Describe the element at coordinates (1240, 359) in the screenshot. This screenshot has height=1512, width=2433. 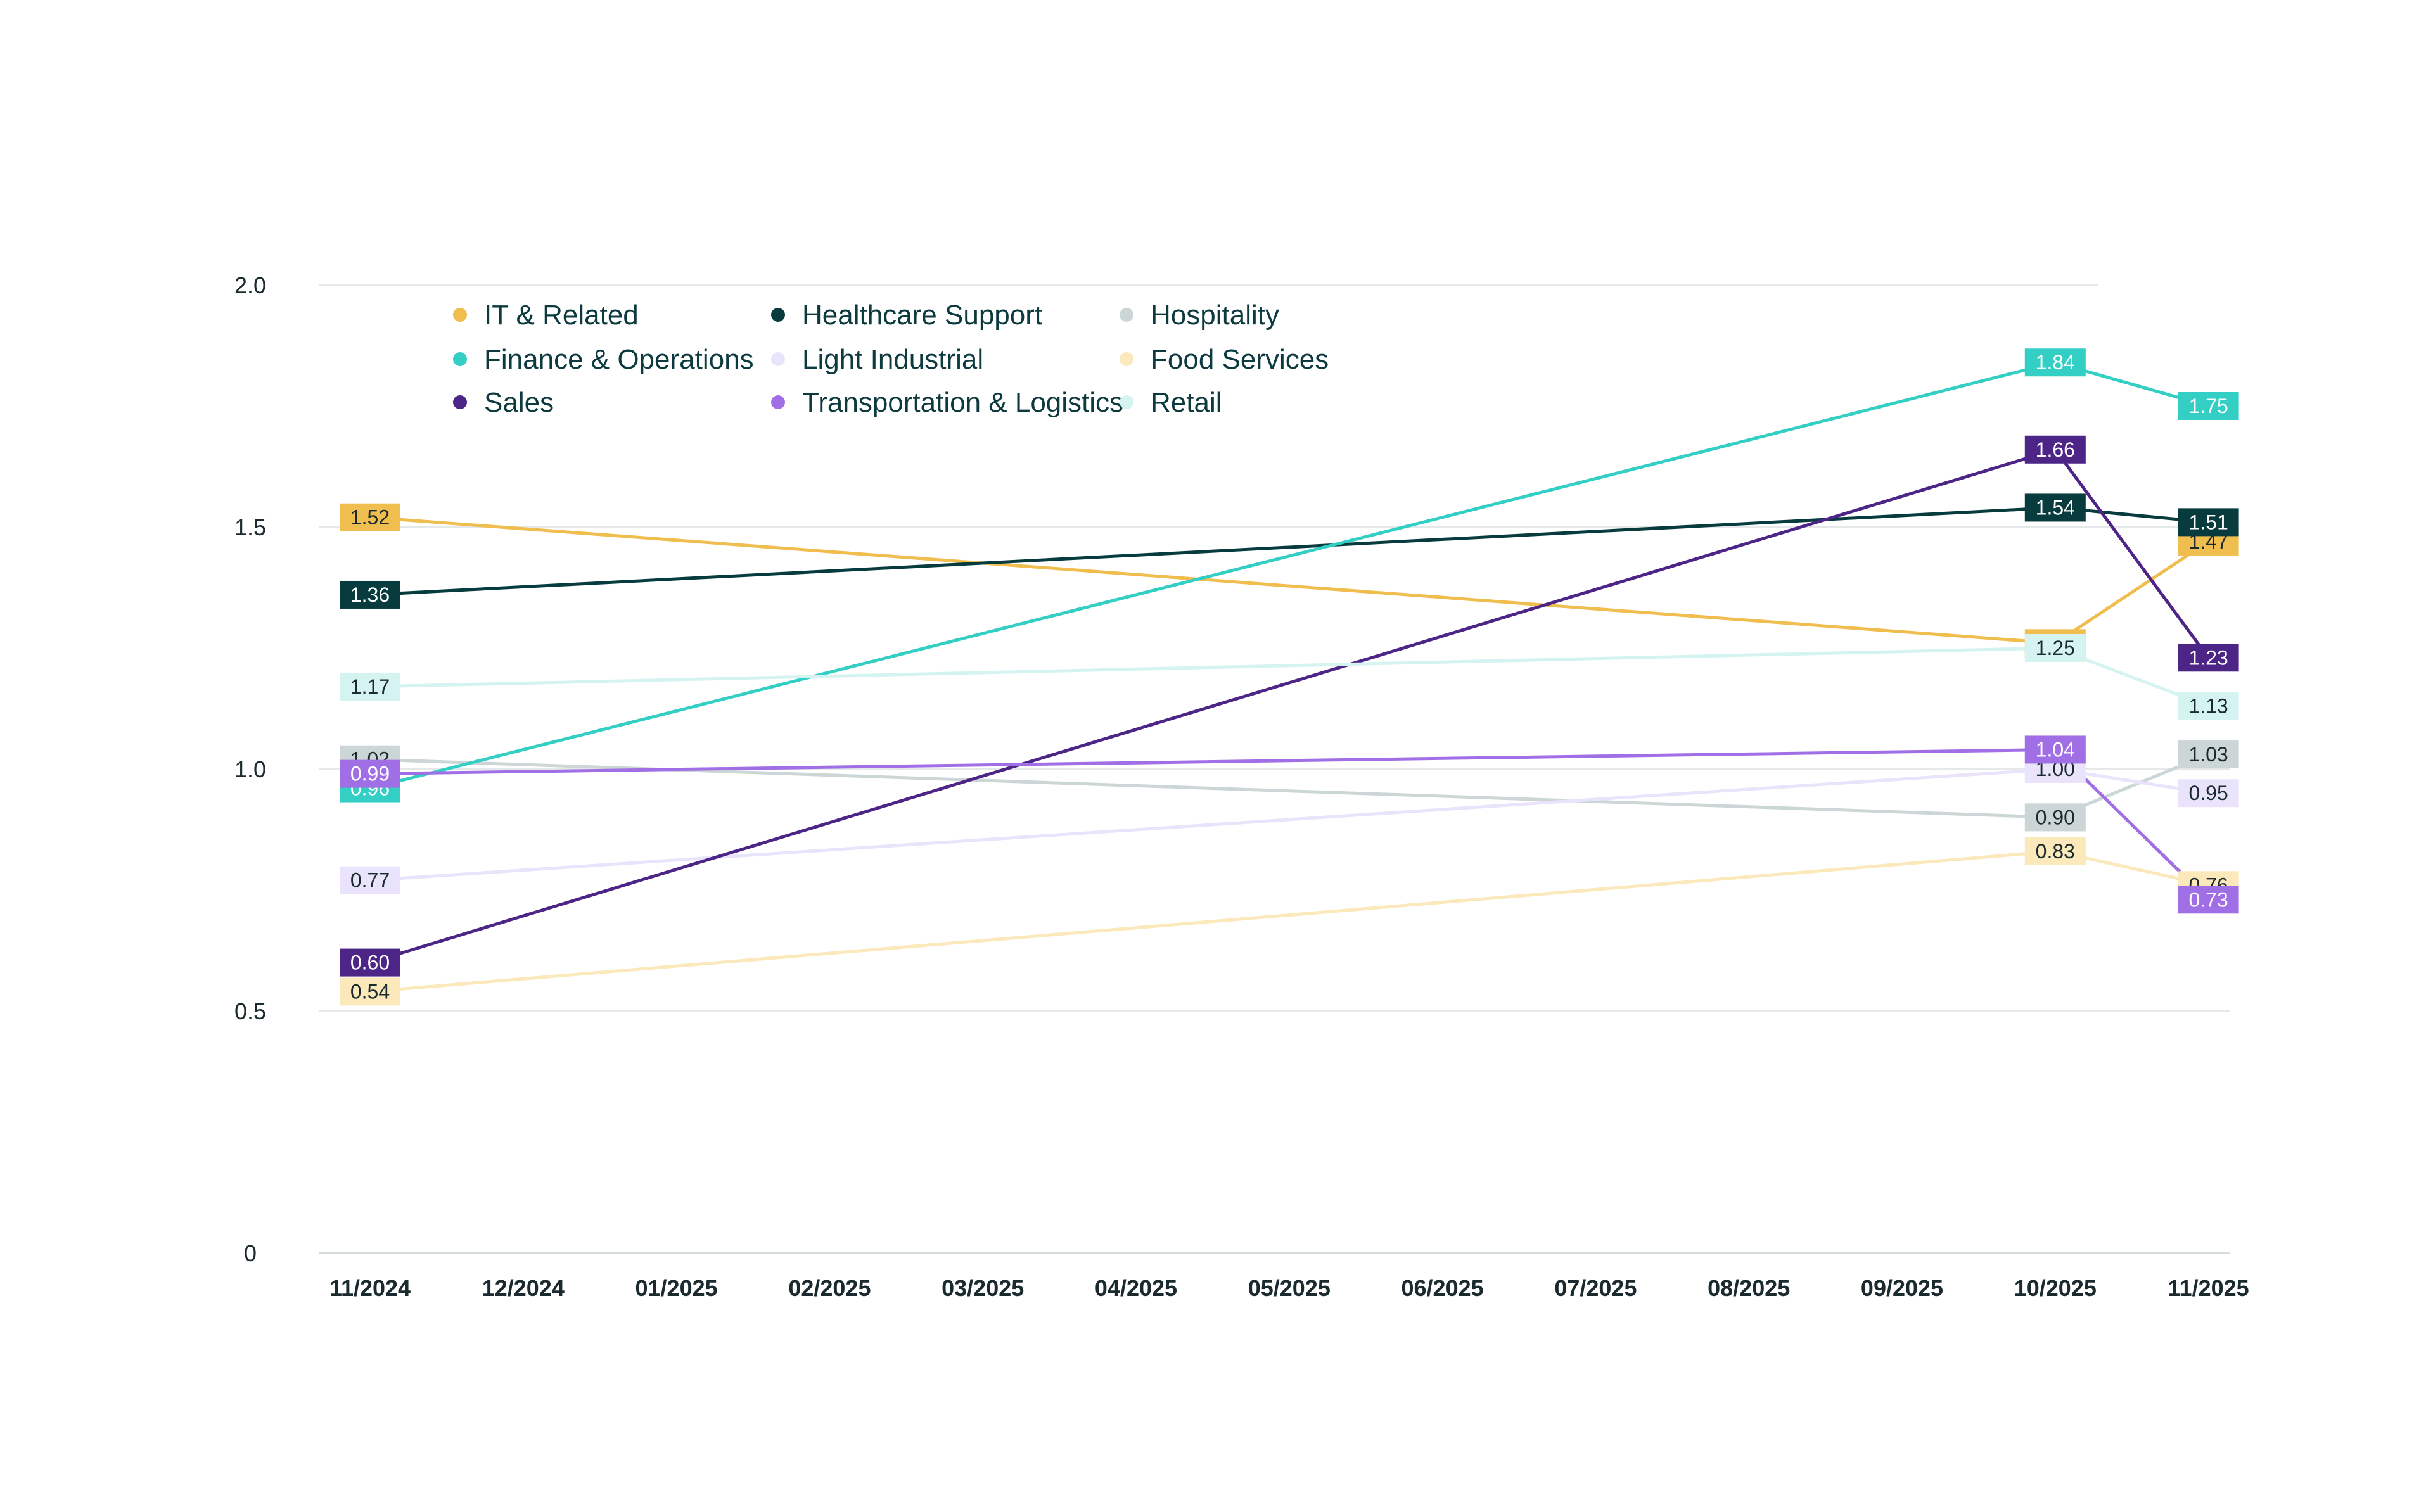
I see `legend-label: Food Services` at that location.